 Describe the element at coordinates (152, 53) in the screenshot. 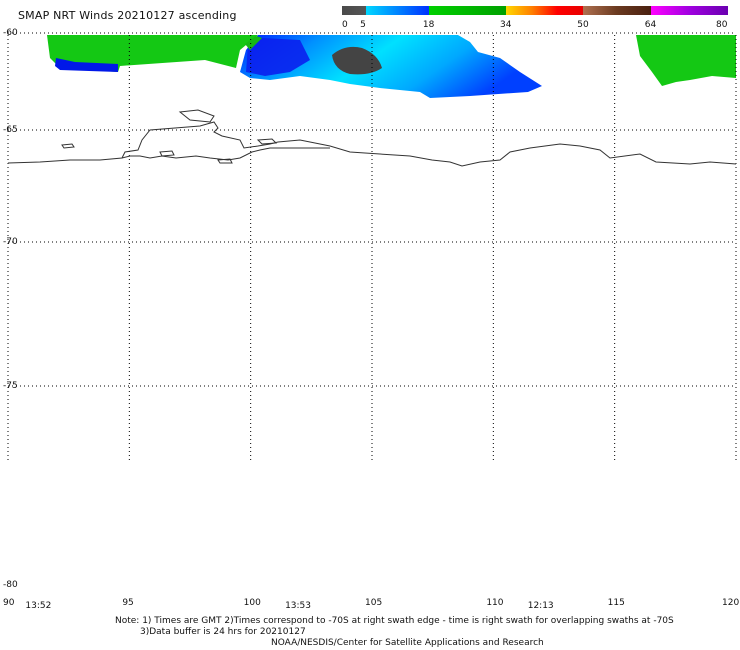

I see `wind-swath-left` at that location.